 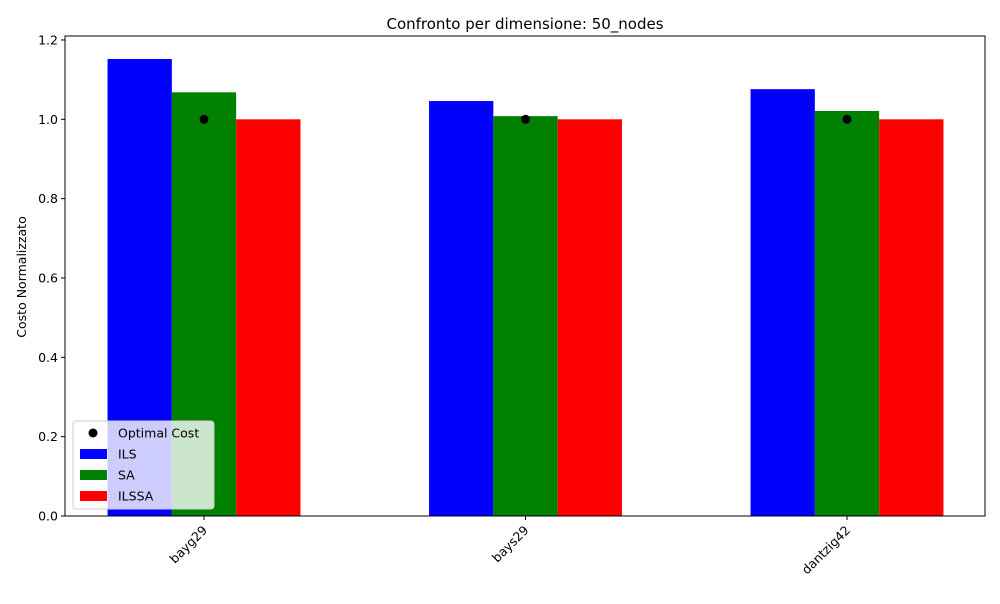 What do you see at coordinates (93, 475) in the screenshot?
I see `legend-swatch-sa` at bounding box center [93, 475].